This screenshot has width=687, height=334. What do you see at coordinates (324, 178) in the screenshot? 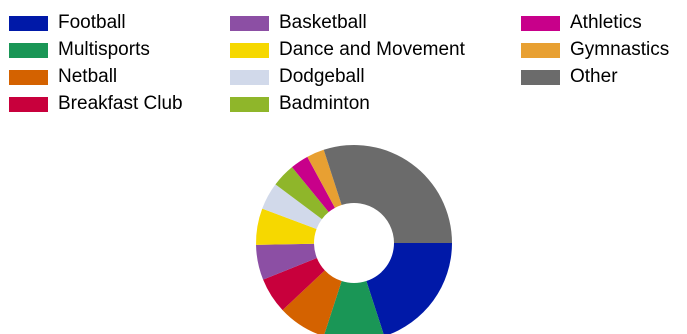
I see `donut-slice-gymnastics` at bounding box center [324, 178].